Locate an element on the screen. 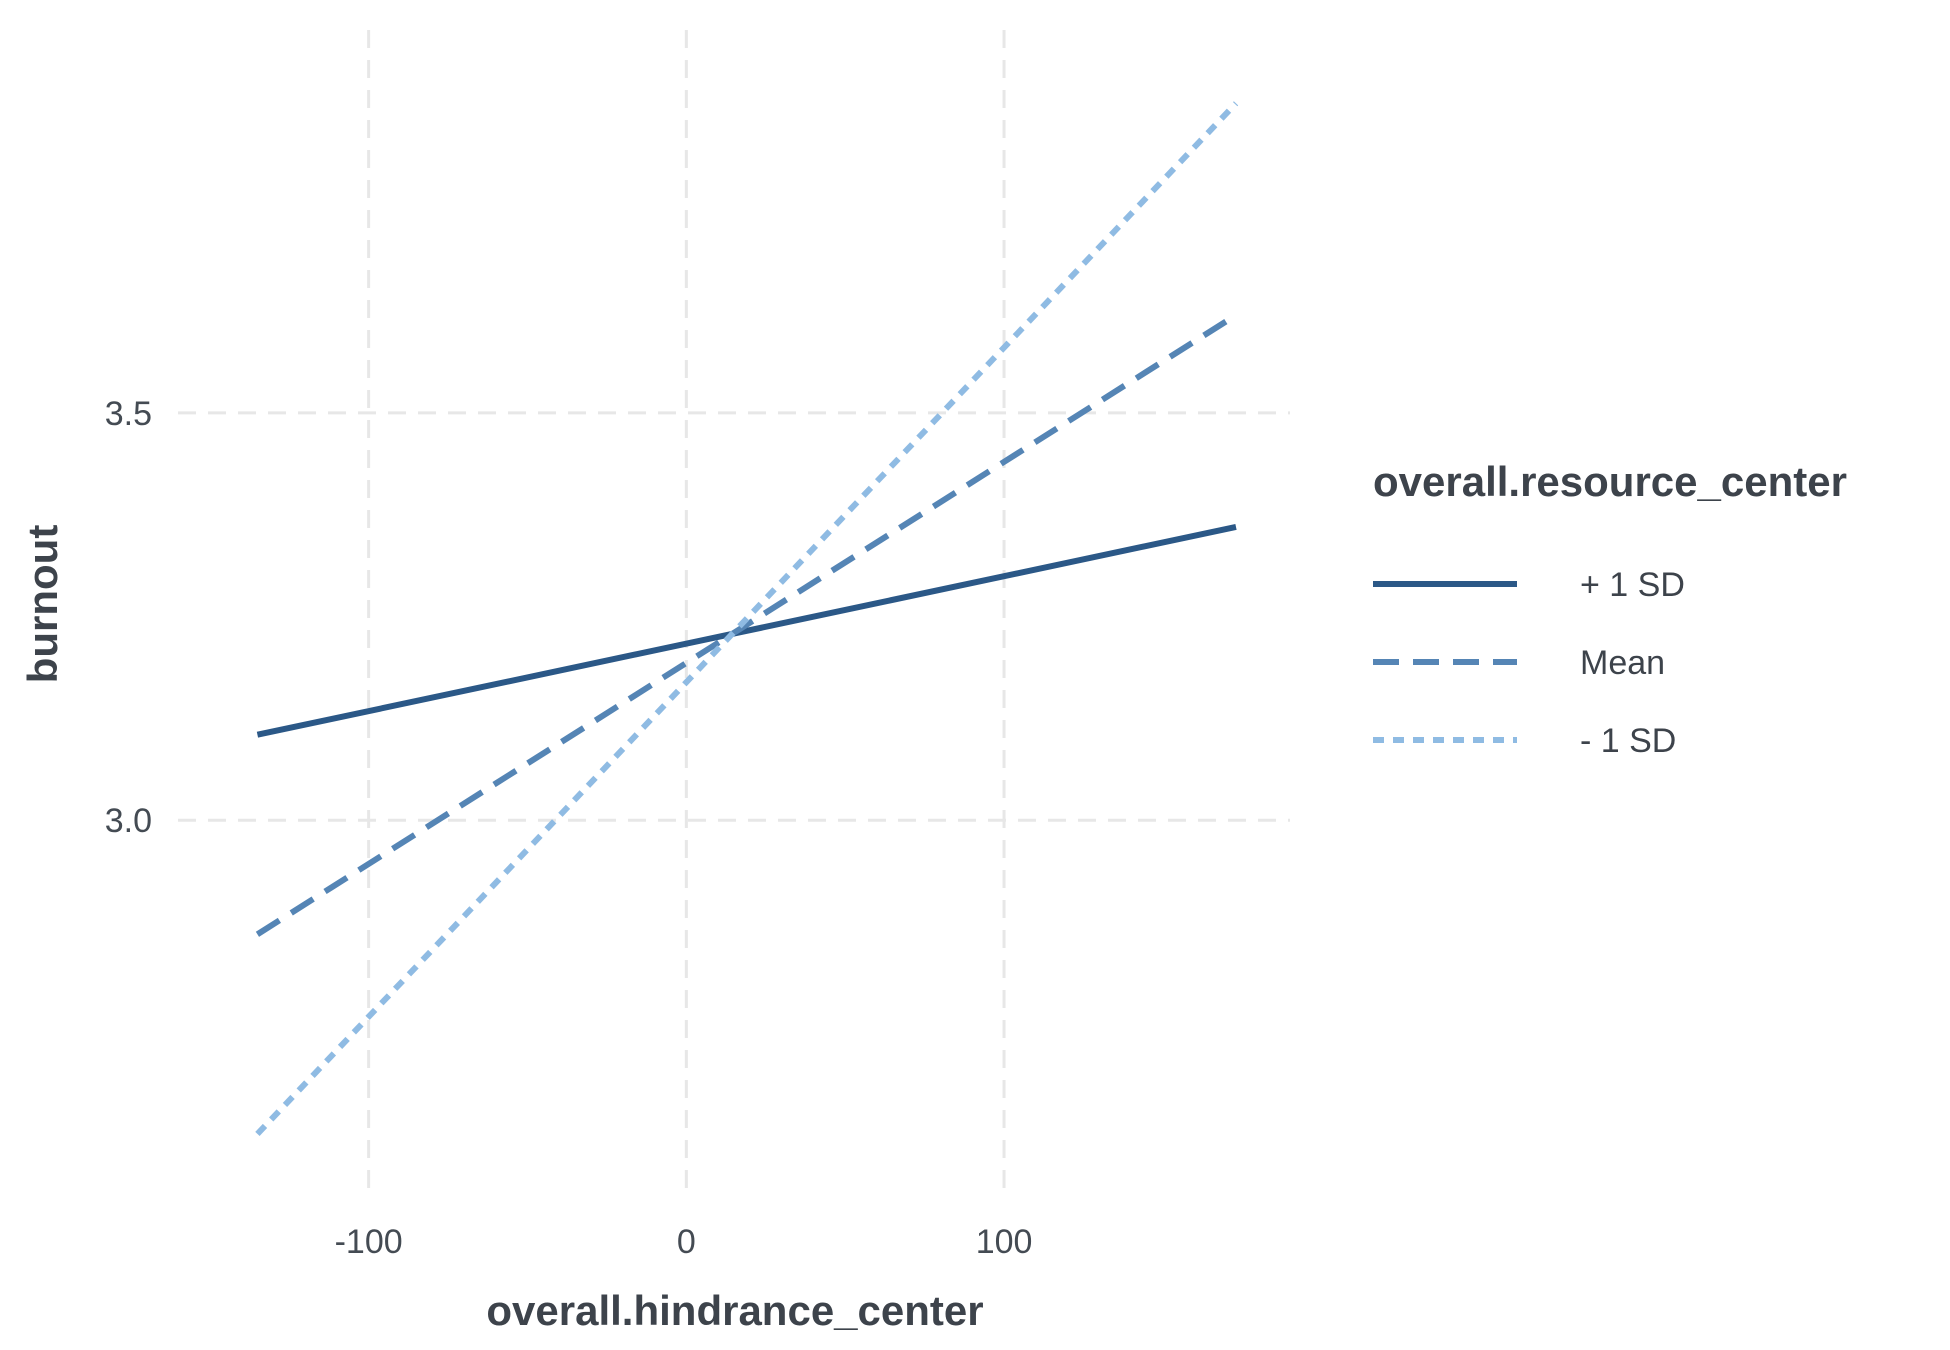  legend-label-3: - 1 SD is located at coordinates (1628, 741).